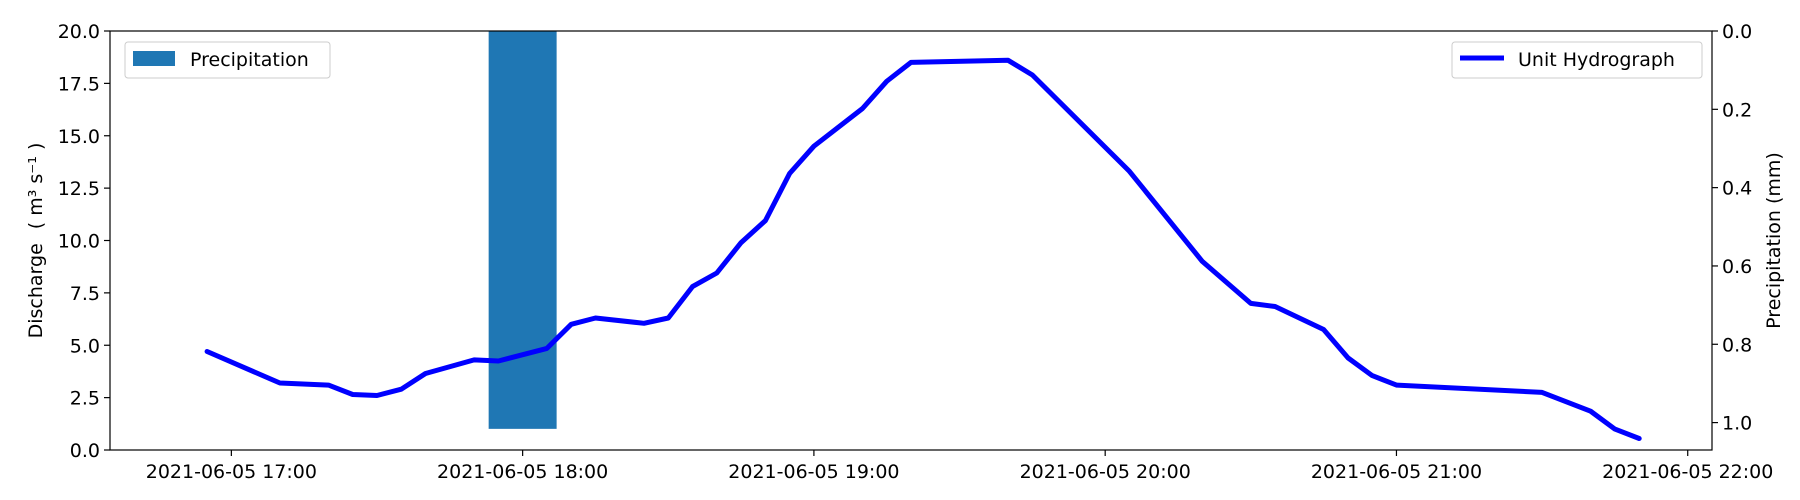 The height and width of the screenshot is (500, 1800). Describe the element at coordinates (522, 472) in the screenshot. I see `x-tick-label: 2021-06-05 18:00` at that location.